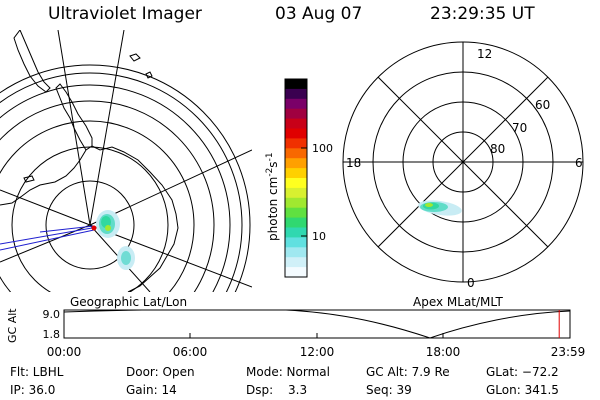  What do you see at coordinates (542, 105) in the screenshot?
I see `mlat-label-60: 60` at bounding box center [542, 105].